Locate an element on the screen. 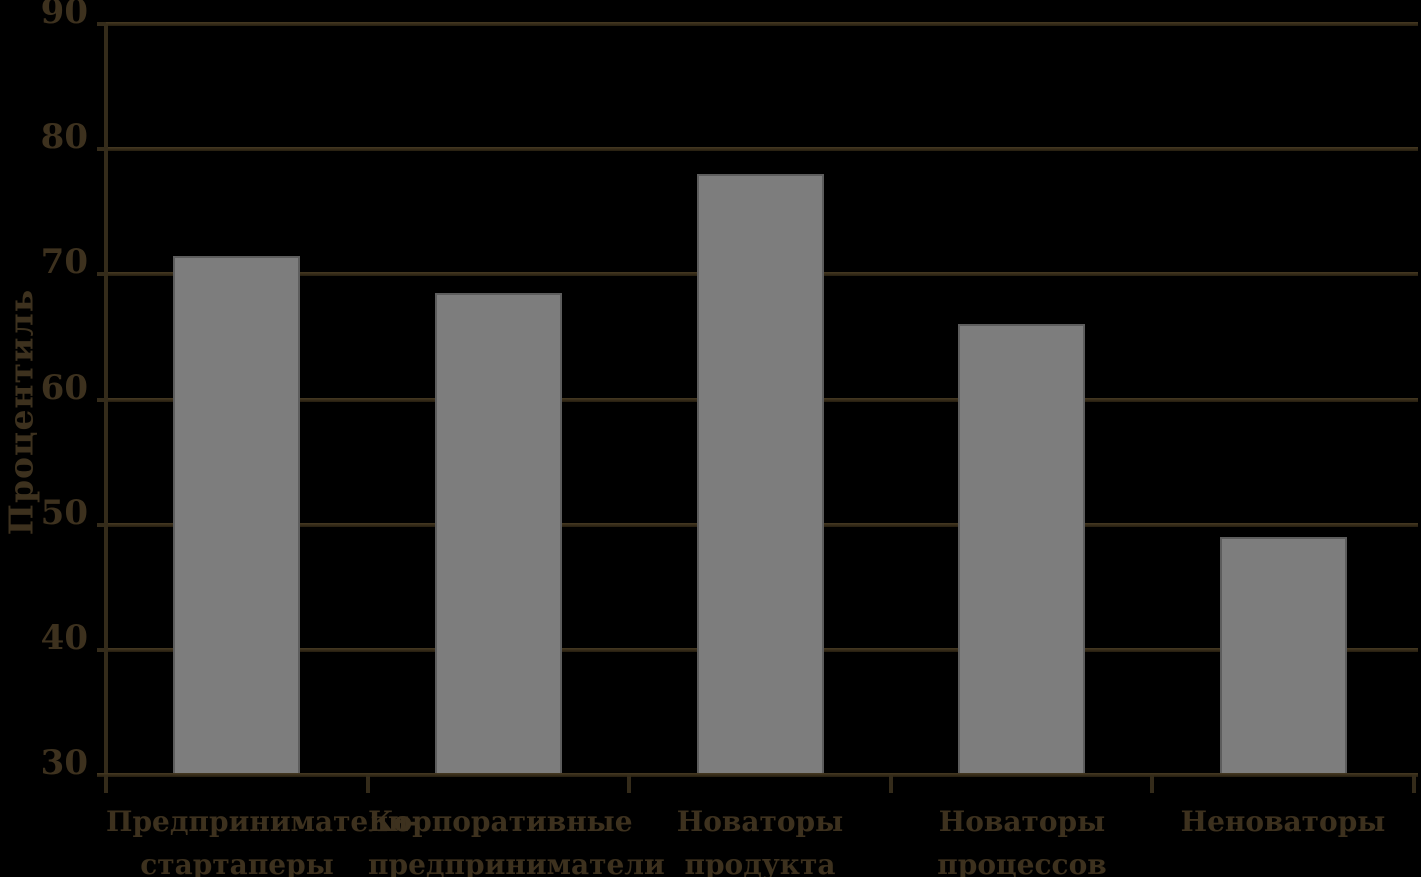 This screenshot has width=1421, height=877. y-tick-label: 40 is located at coordinates (64, 638).